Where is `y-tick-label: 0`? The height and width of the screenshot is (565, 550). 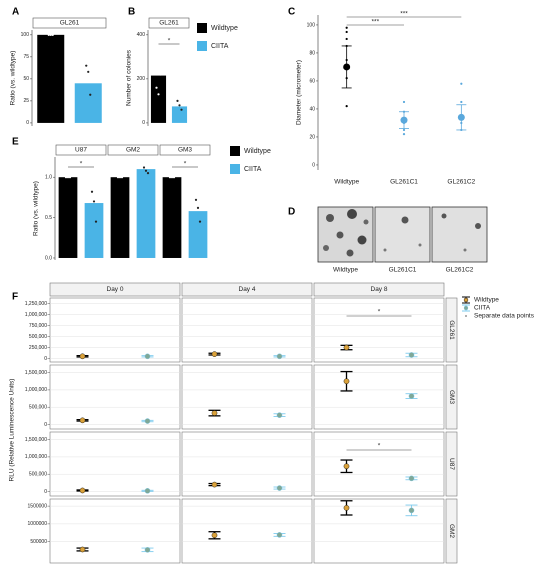
y-tick-label: 0 is located at coordinates (45, 425).